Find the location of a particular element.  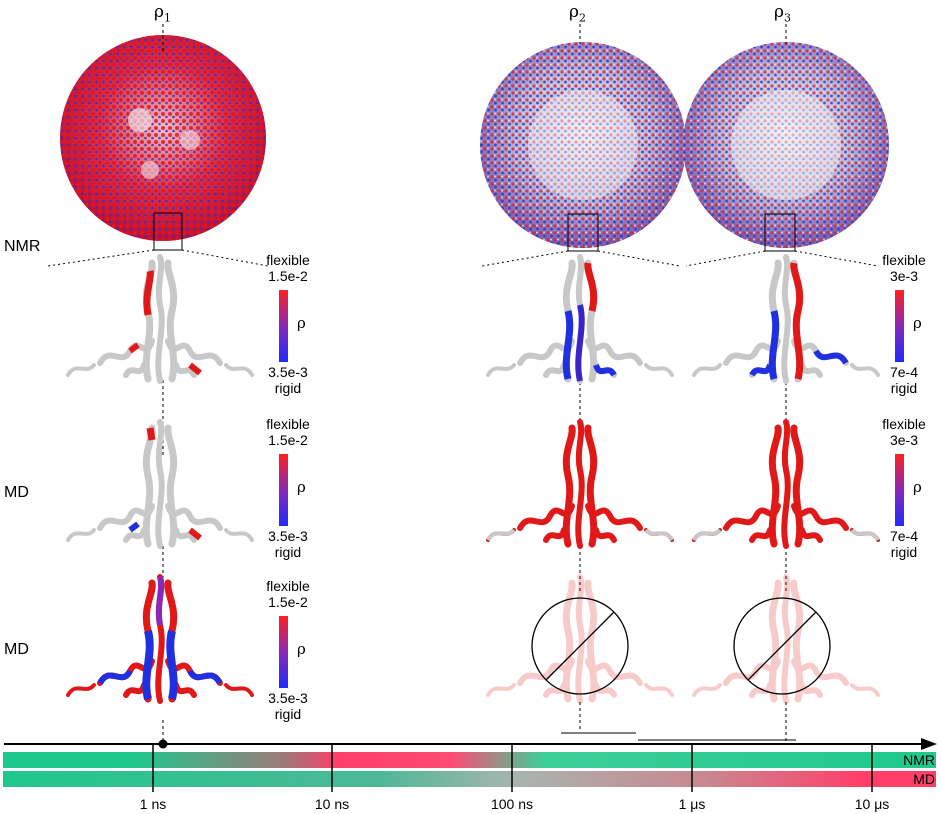

not-available-icon-rho3 is located at coordinates (782, 646).